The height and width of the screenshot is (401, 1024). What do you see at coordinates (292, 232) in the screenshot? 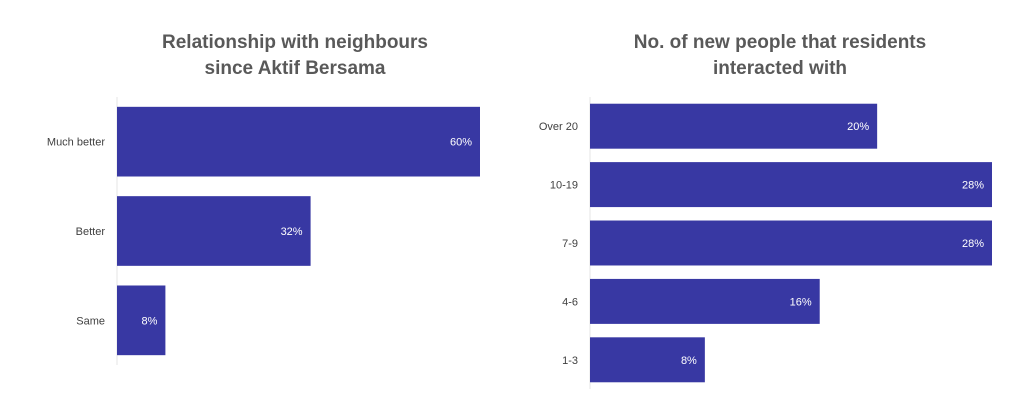
I see `data-label: 32%` at bounding box center [292, 232].